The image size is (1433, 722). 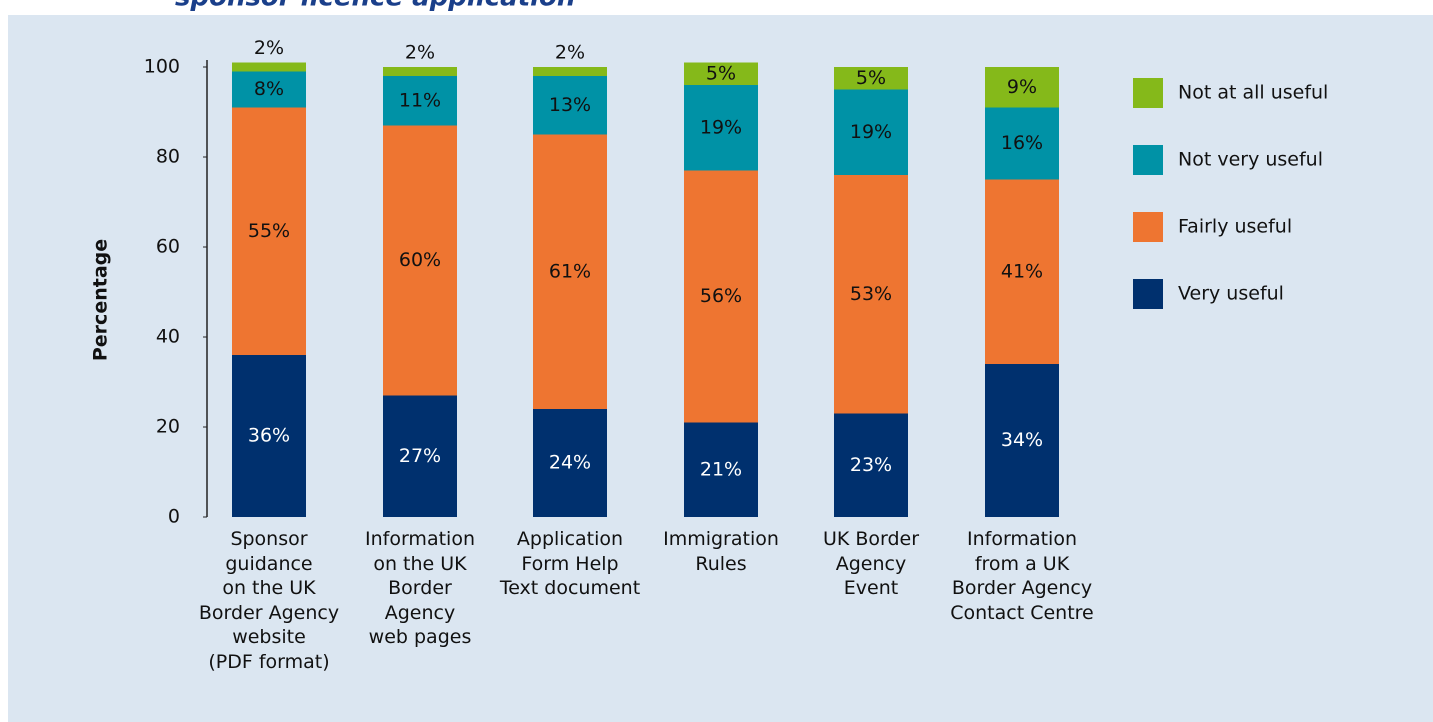 I want to click on data-label: 24%, so click(x=570, y=463).